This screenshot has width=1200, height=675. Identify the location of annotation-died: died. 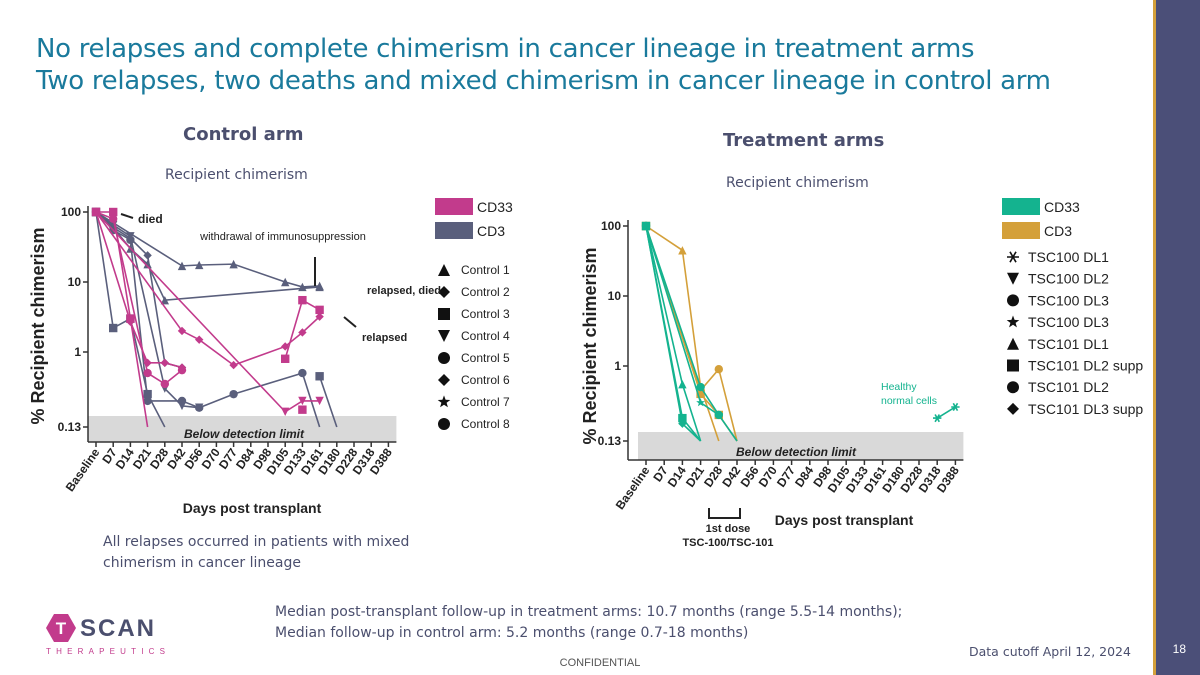
(150, 219).